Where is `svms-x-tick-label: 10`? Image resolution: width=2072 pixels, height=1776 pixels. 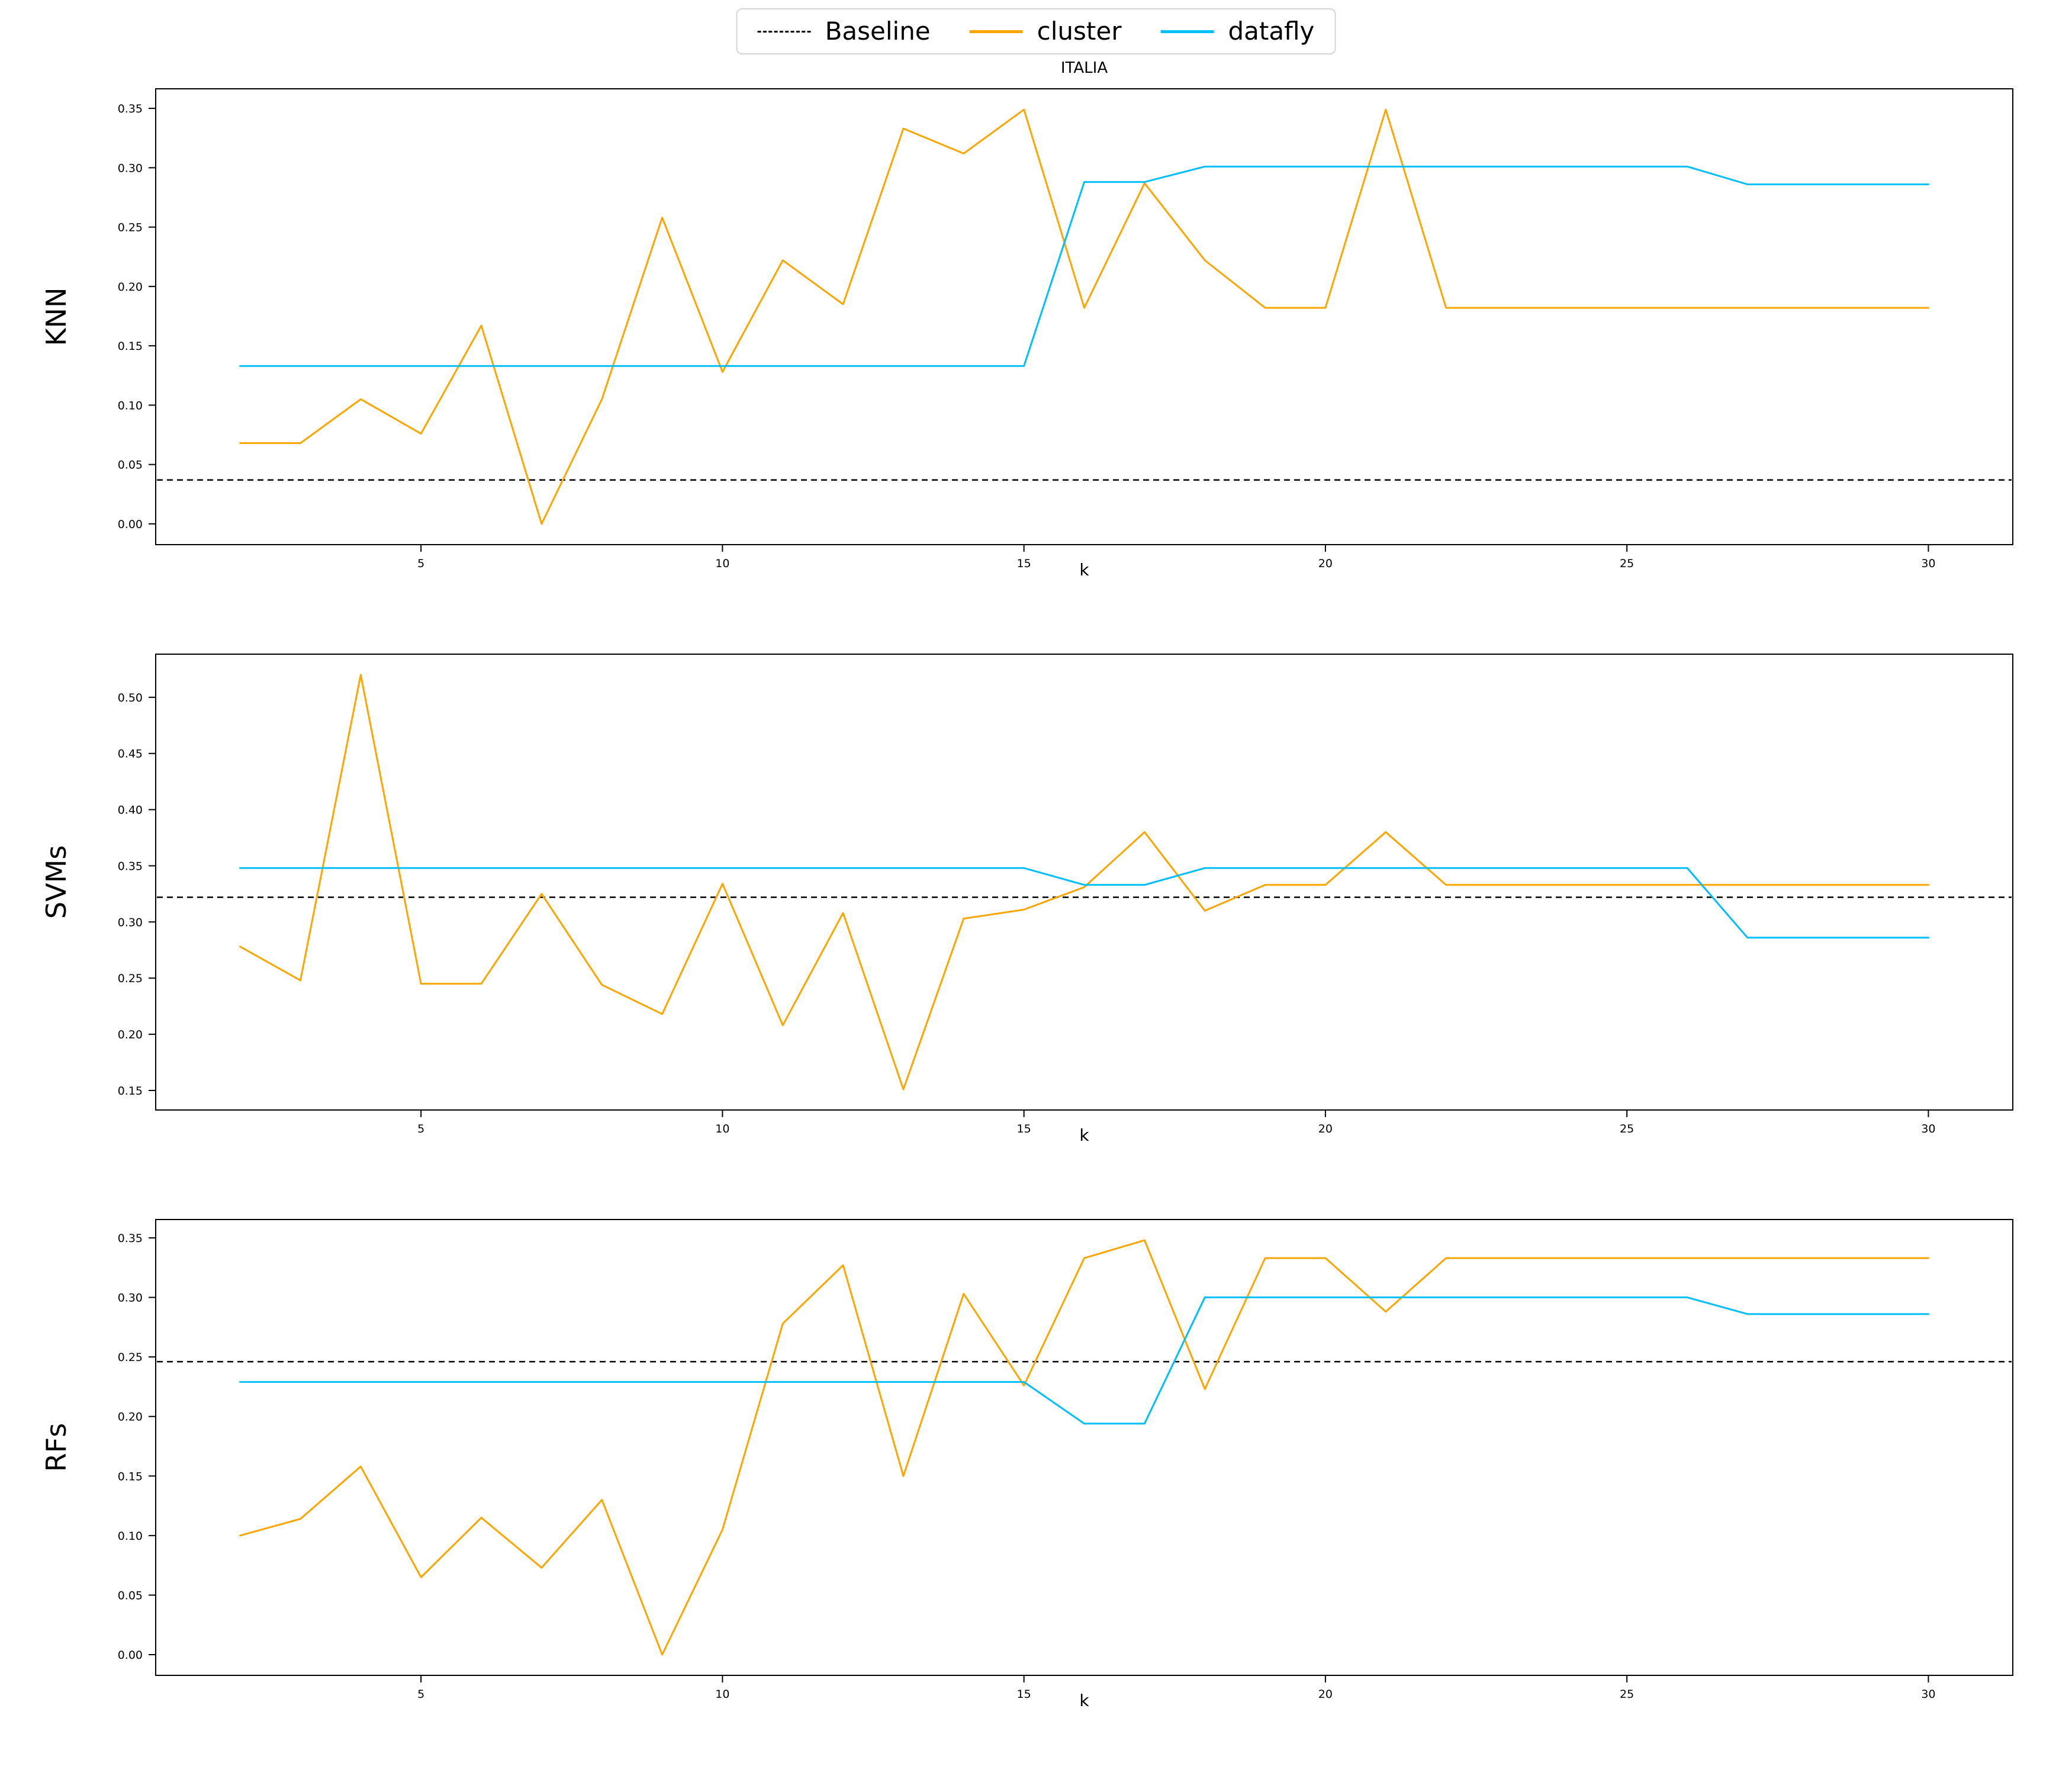
svms-x-tick-label: 10 is located at coordinates (722, 1128).